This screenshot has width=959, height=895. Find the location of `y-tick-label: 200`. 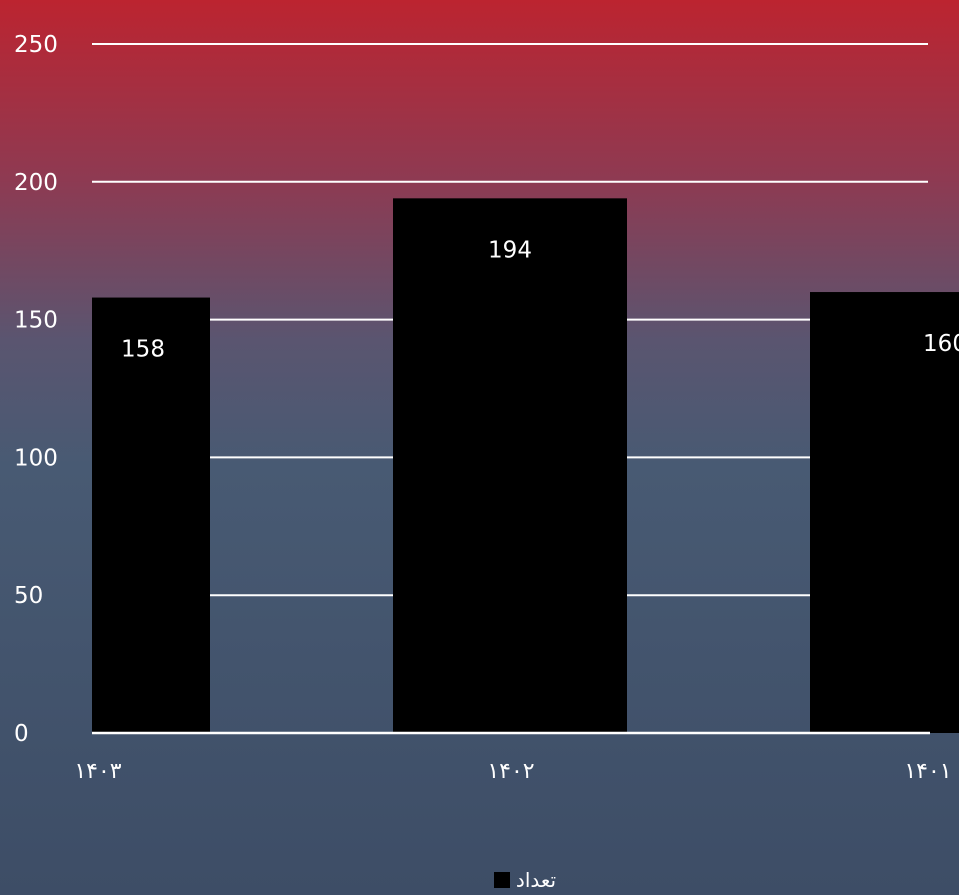

y-tick-label: 200 is located at coordinates (36, 183).